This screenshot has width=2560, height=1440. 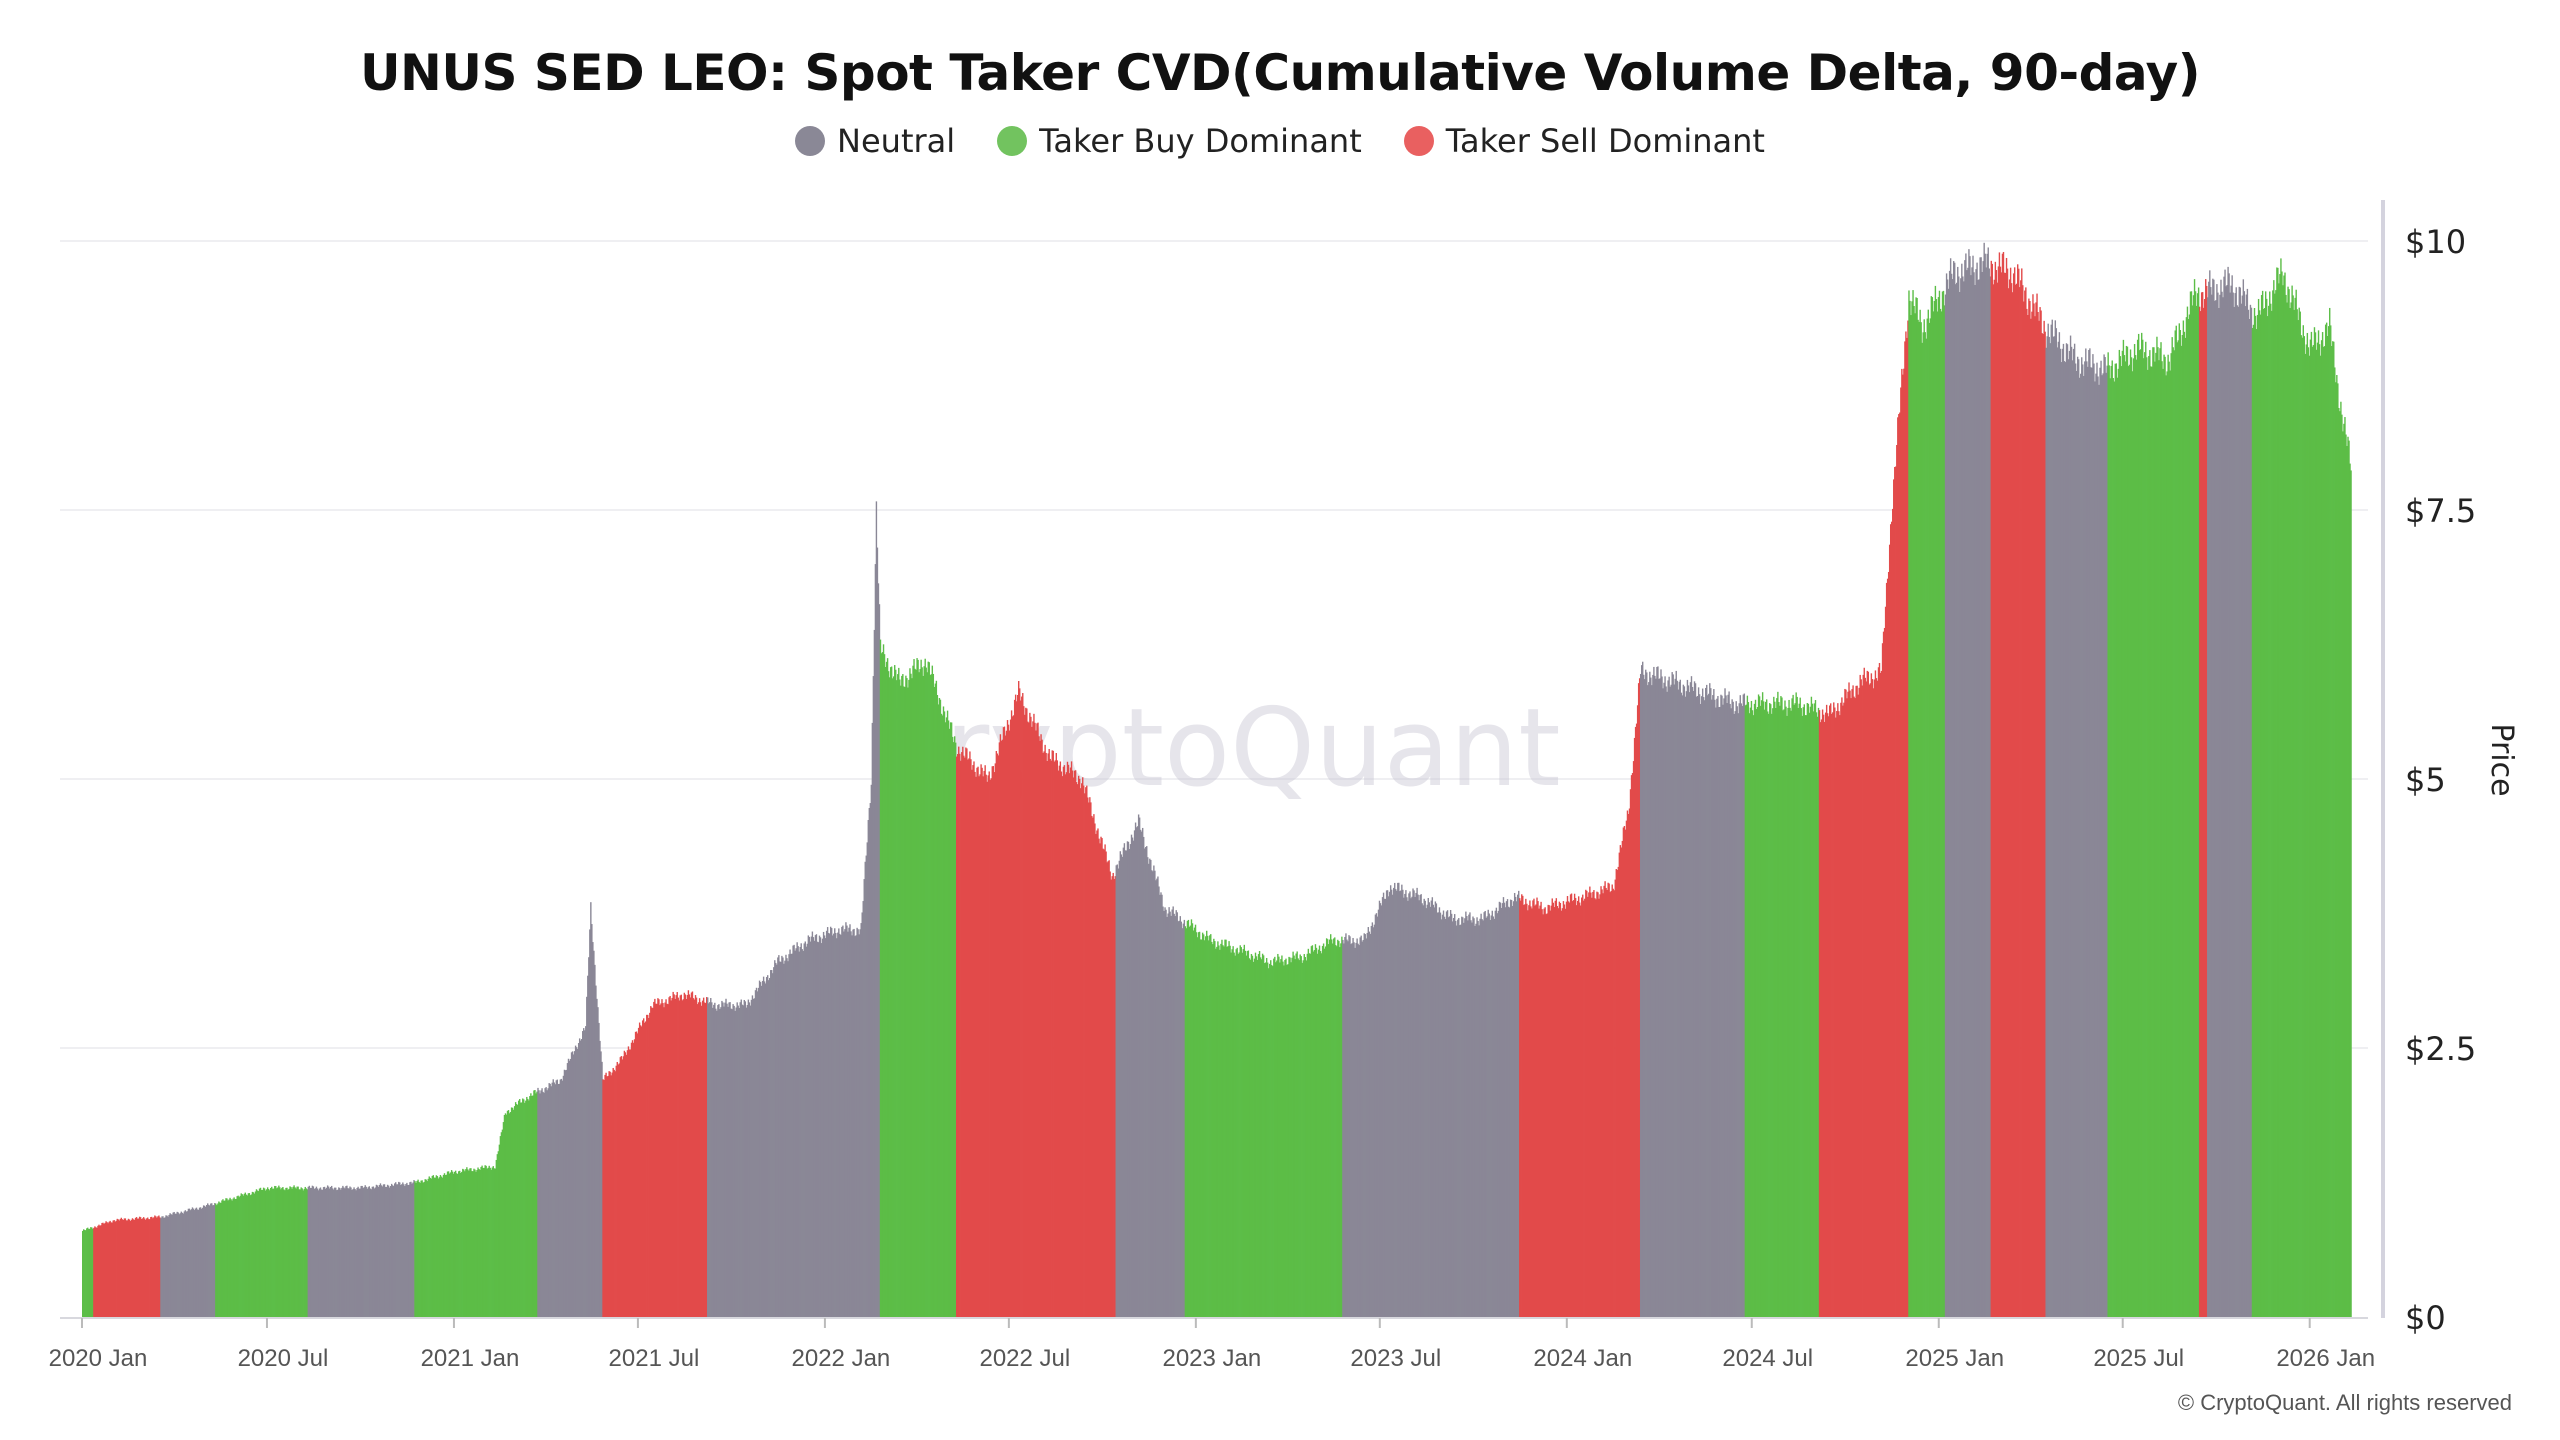 What do you see at coordinates (1395, 1358) in the screenshot?
I see `x-tick-label: 2023 Jul` at bounding box center [1395, 1358].